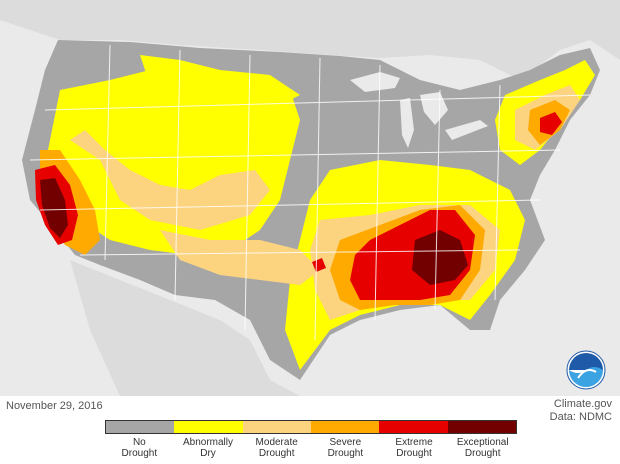 The height and width of the screenshot is (464, 620). Describe the element at coordinates (139, 448) in the screenshot. I see `legend-label-no-drought: No Drought` at that location.